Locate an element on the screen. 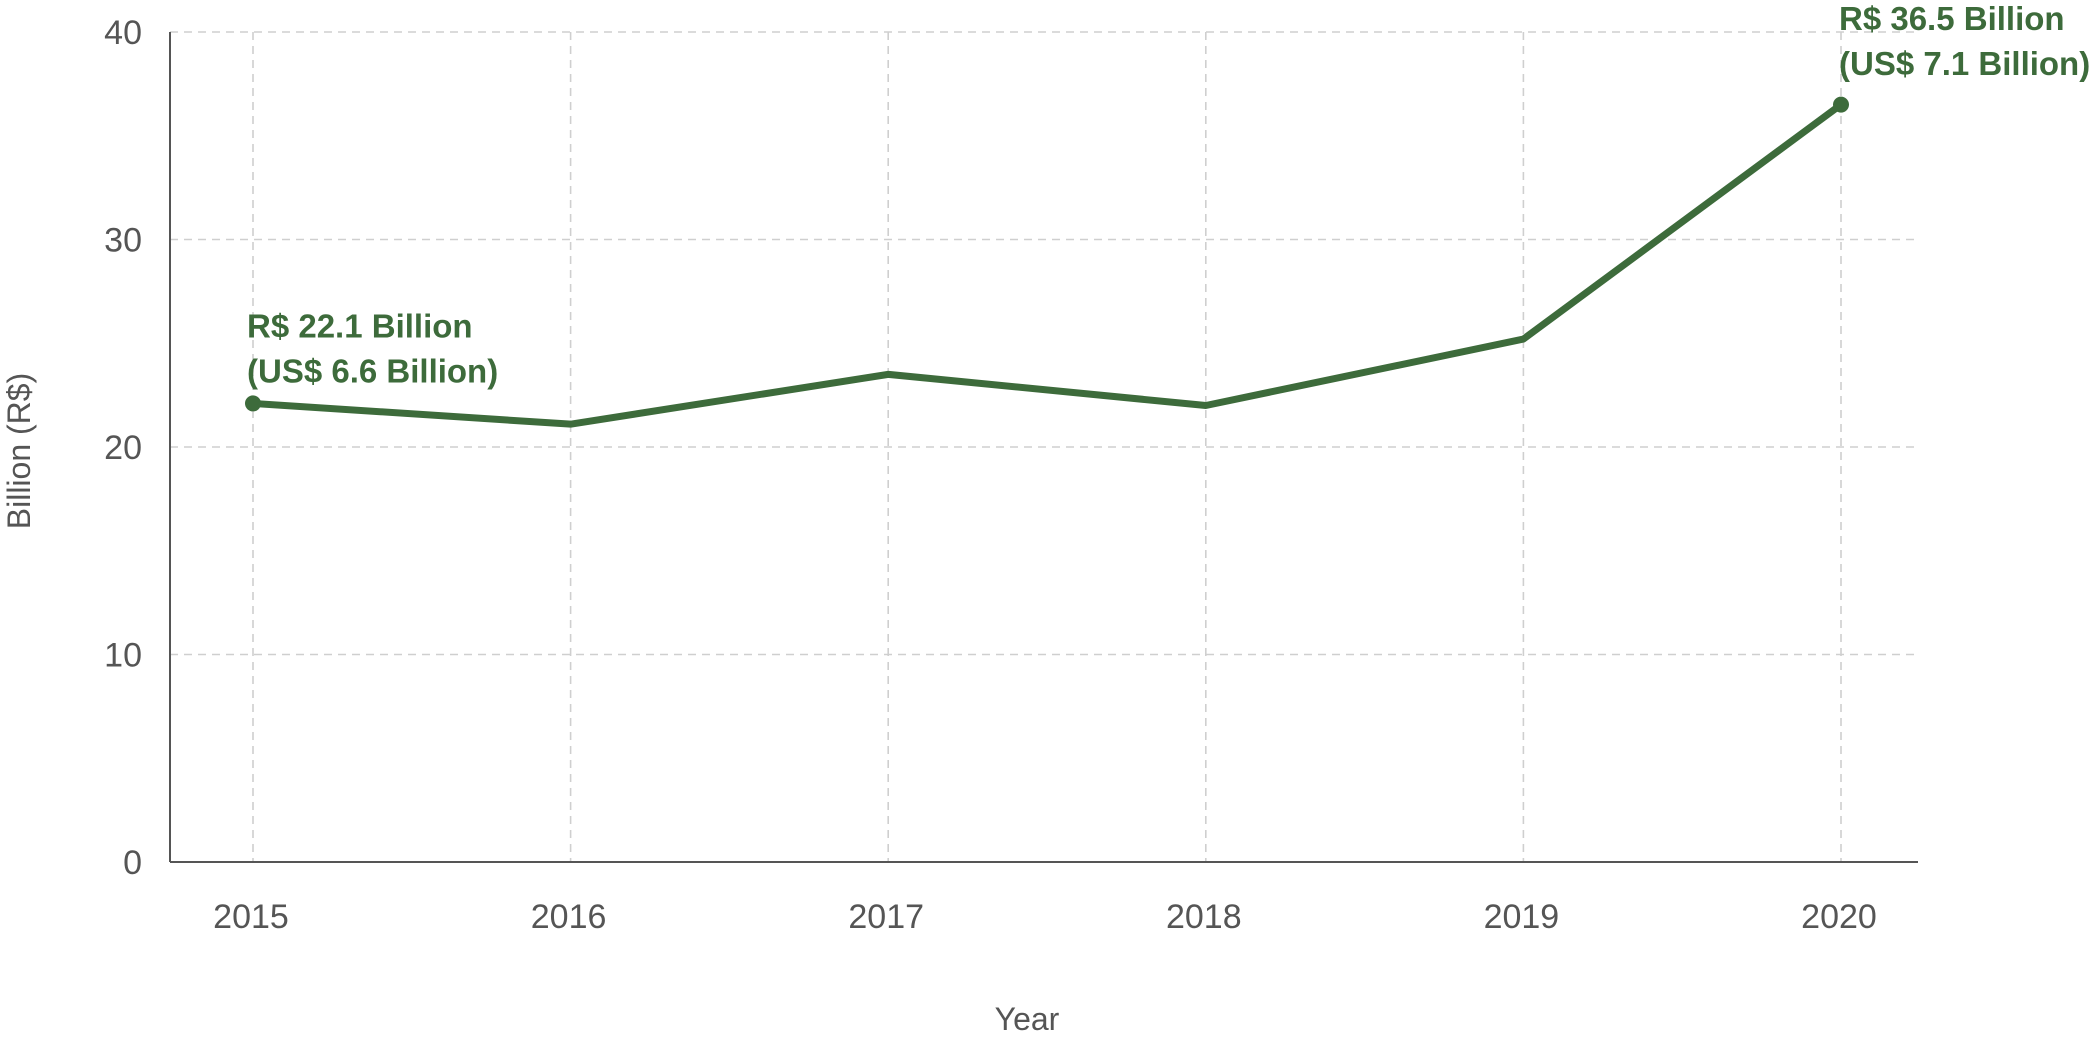  x-axis-title: Year is located at coordinates (1027, 1019).